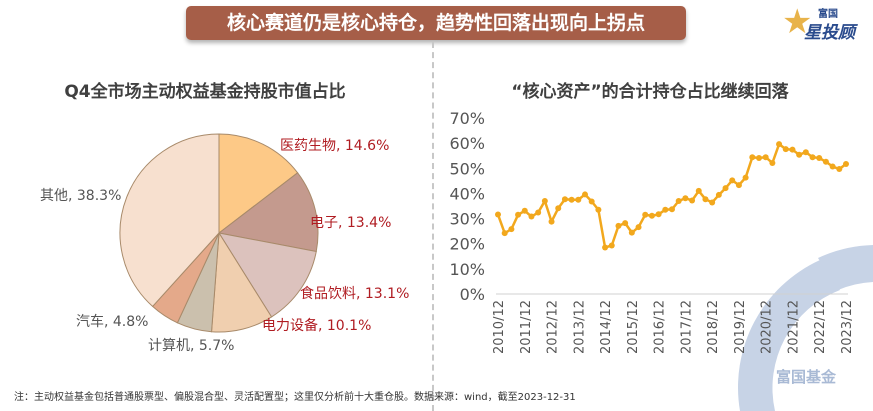 The height and width of the screenshot is (411, 873). What do you see at coordinates (797, 22) in the screenshot?
I see `star-icon: ★` at bounding box center [797, 22].